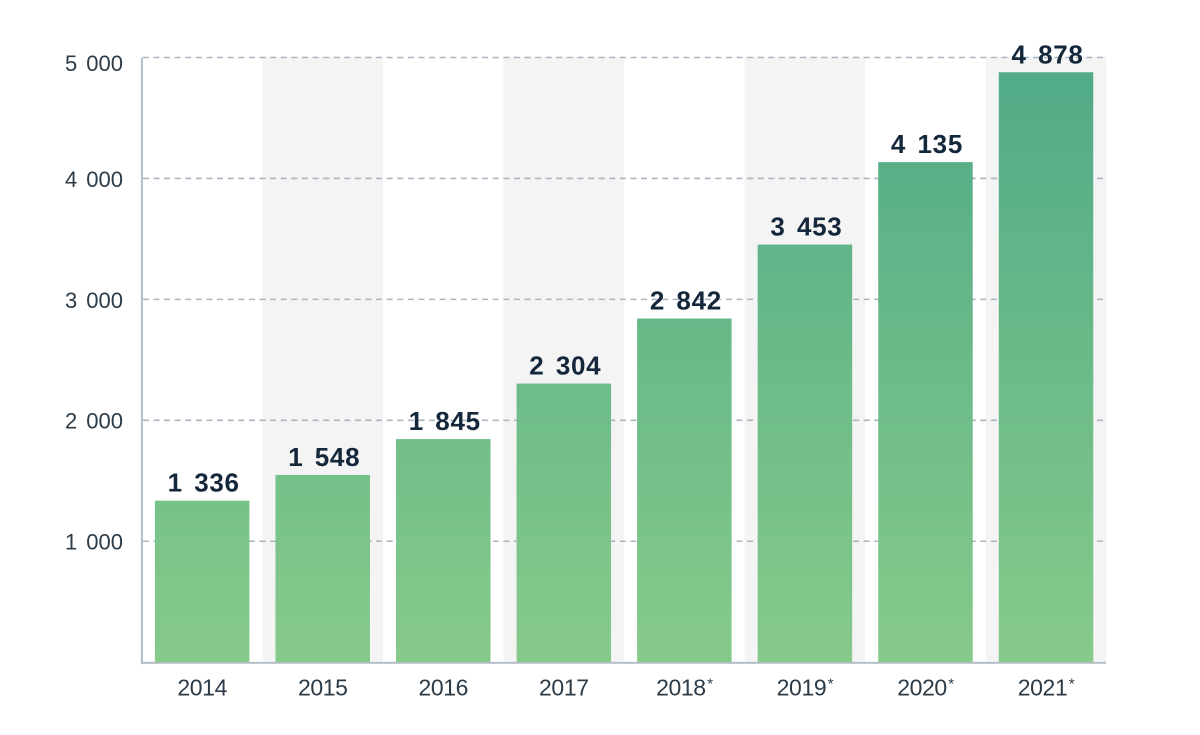  Describe the element at coordinates (94, 179) in the screenshot. I see `svg-text: 4 000` at that location.